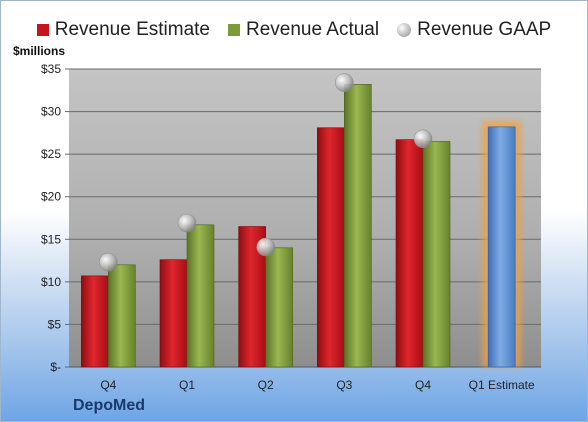 The width and height of the screenshot is (588, 422). I want to click on y-tick-label: $10, so click(51, 282).